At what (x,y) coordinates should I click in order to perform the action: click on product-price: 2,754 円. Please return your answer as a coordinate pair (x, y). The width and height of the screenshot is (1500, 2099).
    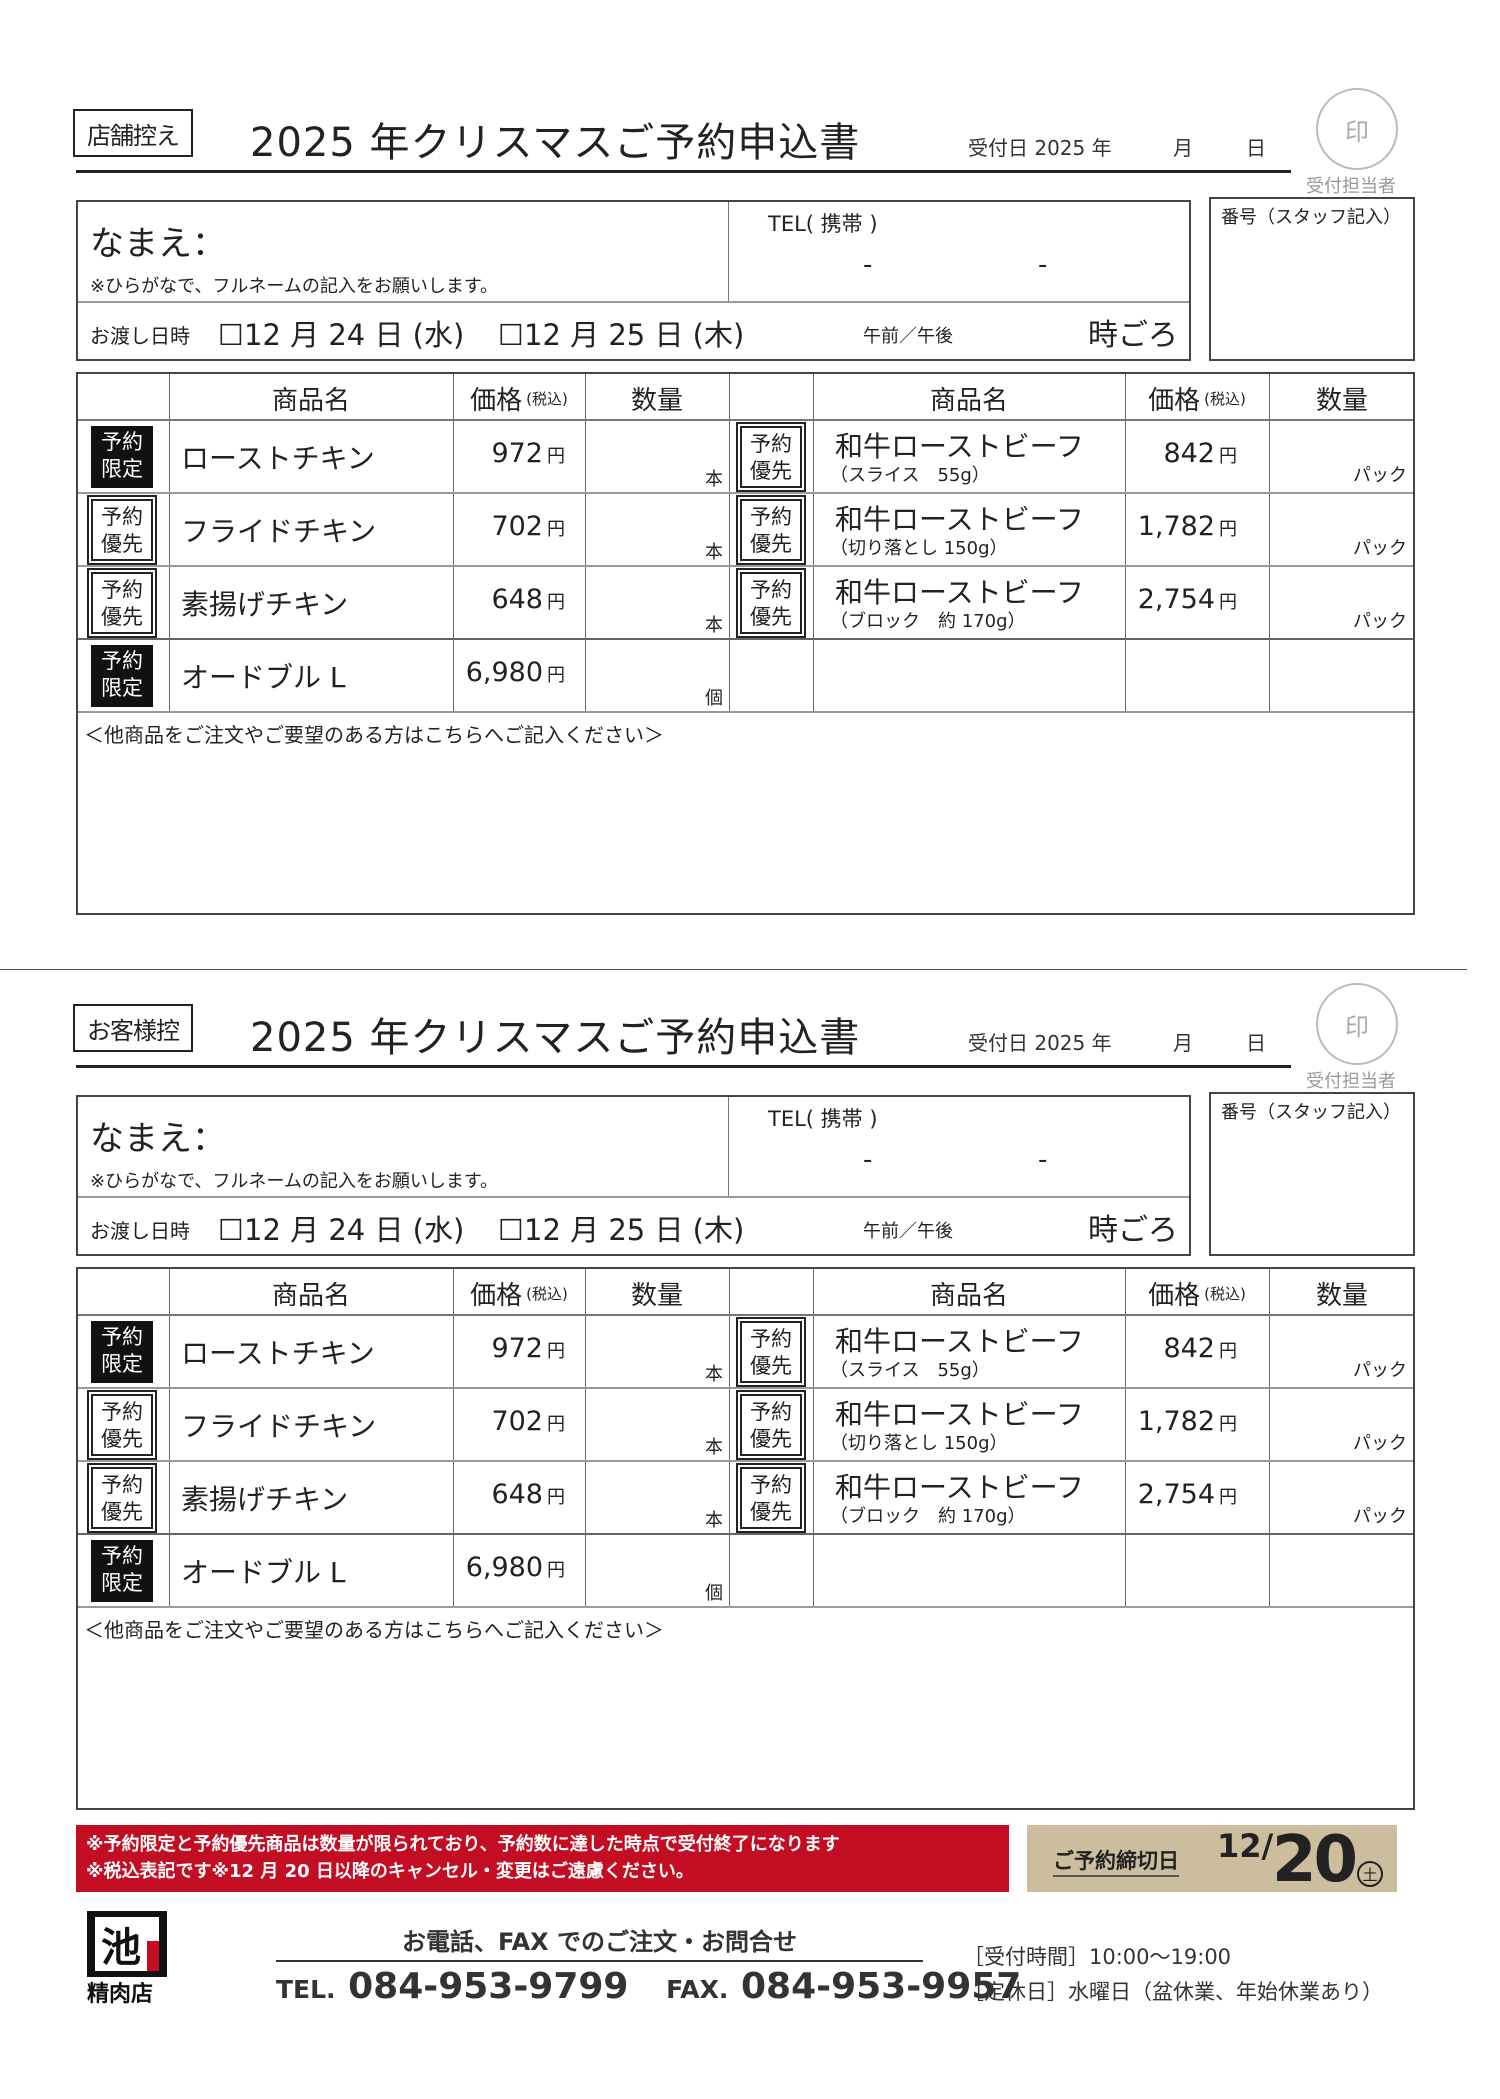
    Looking at the image, I should click on (1181, 1494).